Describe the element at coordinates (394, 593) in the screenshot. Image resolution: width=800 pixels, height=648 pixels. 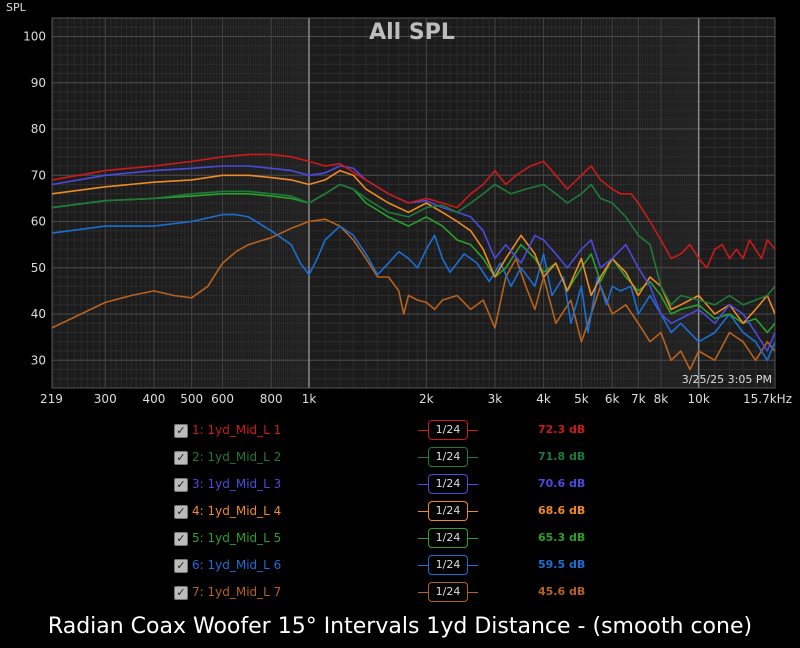
I see `legend-row: ✓ 7: 1yd_Mid_L 7 1/24 45.6 dB` at that location.